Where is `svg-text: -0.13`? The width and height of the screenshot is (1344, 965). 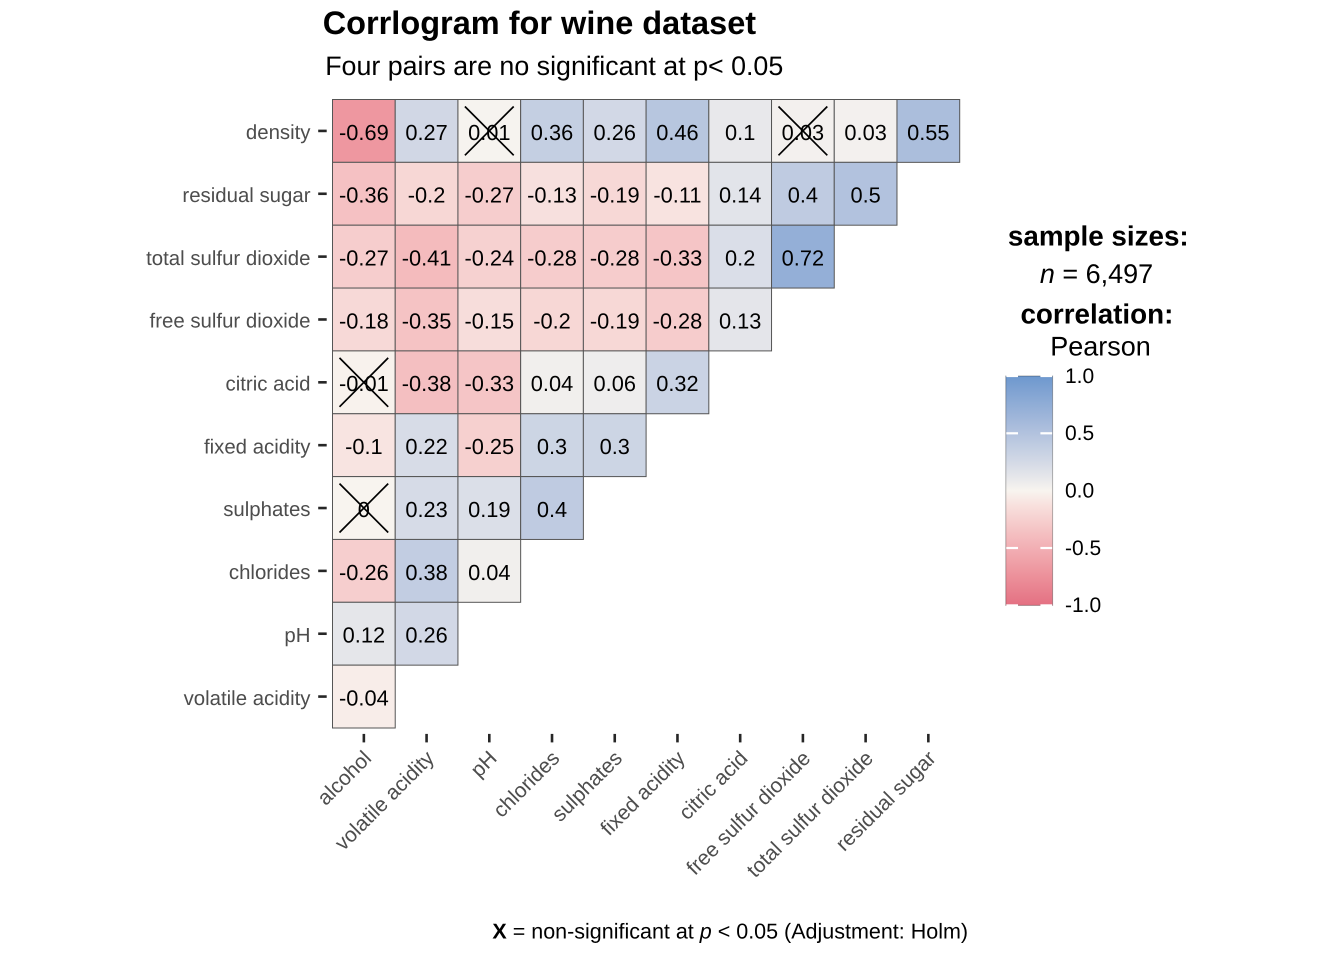 svg-text: -0.13 is located at coordinates (552, 195).